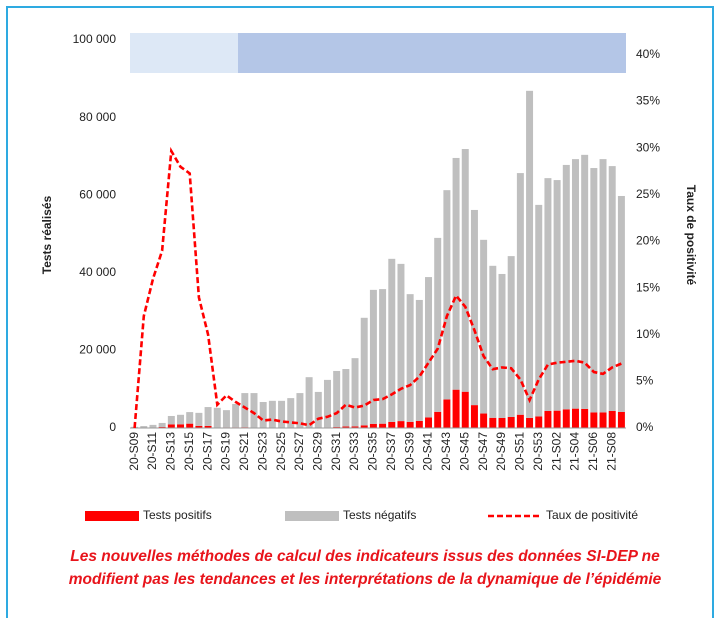 The image size is (720, 618). Describe the element at coordinates (134, 451) in the screenshot. I see `x-tick-label: 20-S09` at that location.